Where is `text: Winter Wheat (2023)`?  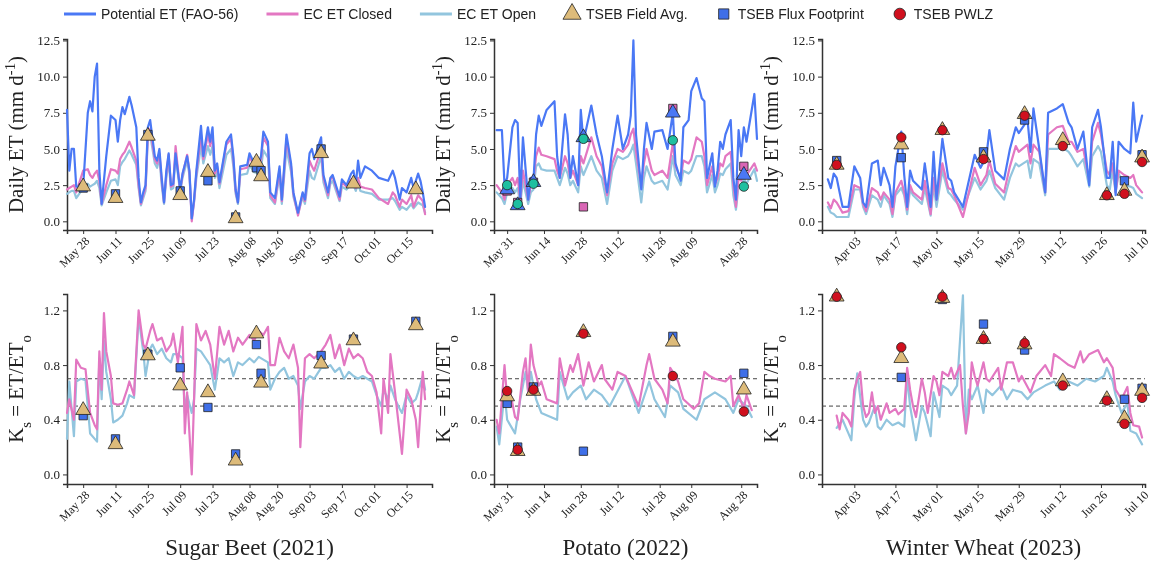 text: Winter Wheat (2023) is located at coordinates (983, 547).